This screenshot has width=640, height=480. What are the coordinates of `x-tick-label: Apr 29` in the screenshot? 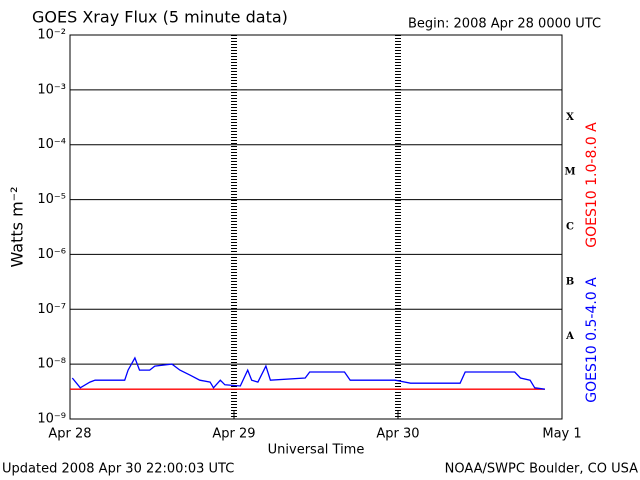 It's located at (233, 434).